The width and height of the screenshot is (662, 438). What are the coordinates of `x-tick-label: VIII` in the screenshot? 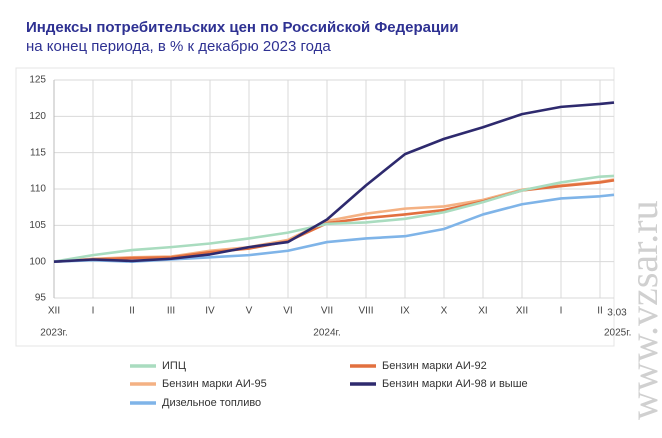 It's located at (365, 311).